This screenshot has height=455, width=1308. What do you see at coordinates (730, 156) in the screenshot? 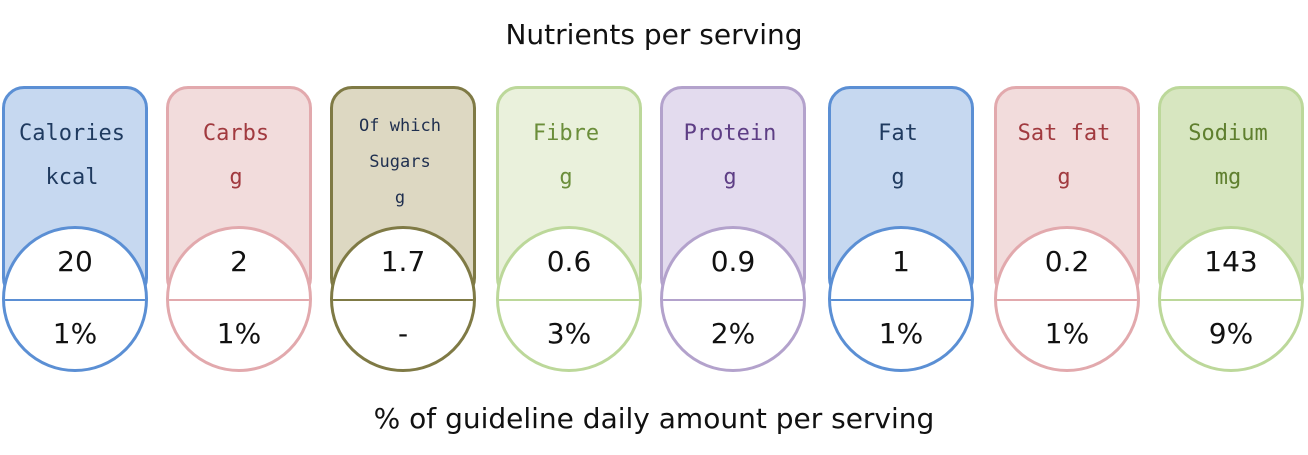
I see `nutrient-label: Protein g` at bounding box center [730, 156].